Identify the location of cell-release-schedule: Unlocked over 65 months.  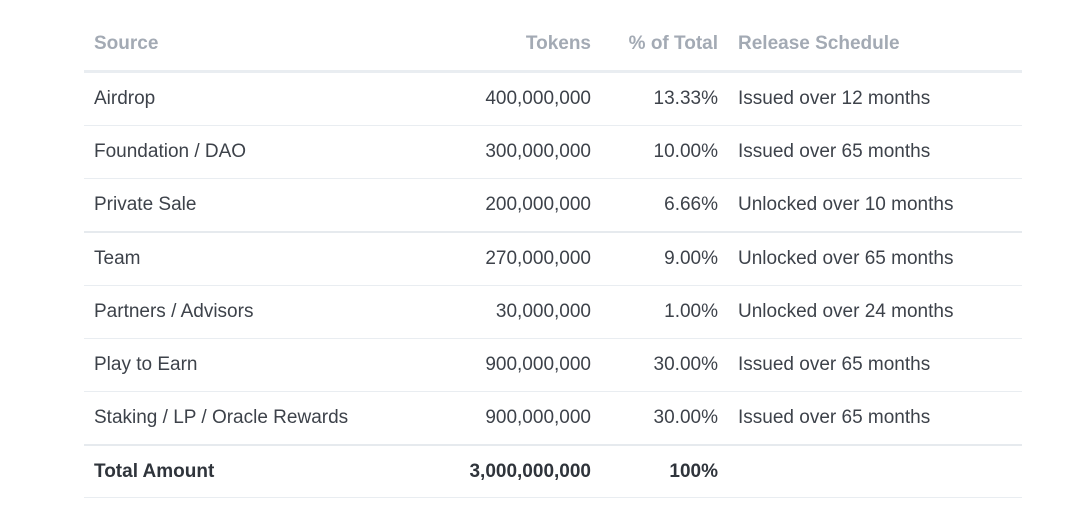
(875, 258).